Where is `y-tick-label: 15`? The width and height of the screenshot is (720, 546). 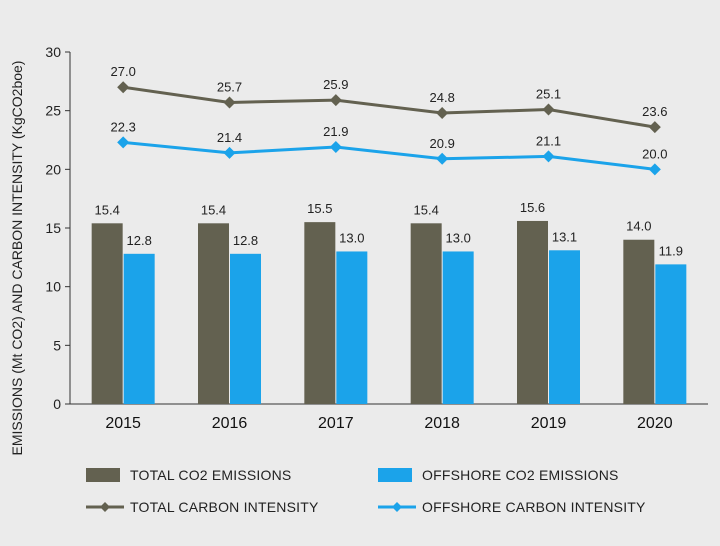 y-tick-label: 15 is located at coordinates (53, 228).